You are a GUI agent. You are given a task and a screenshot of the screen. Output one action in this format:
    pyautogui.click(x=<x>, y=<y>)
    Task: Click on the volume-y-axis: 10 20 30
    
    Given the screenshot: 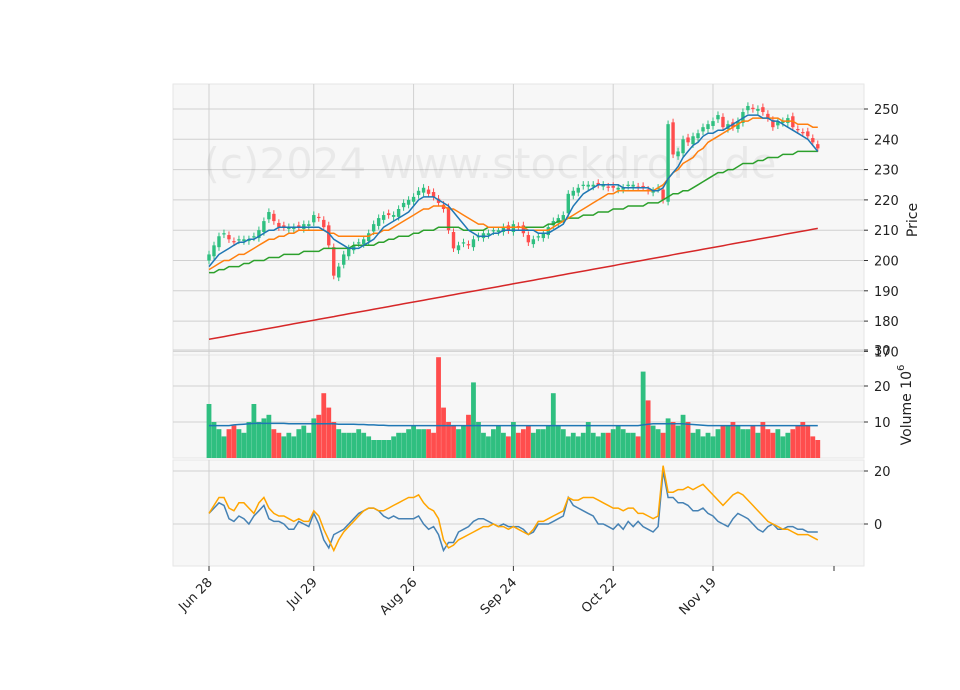 What is the action you would take?
    pyautogui.click(x=877, y=387)
    